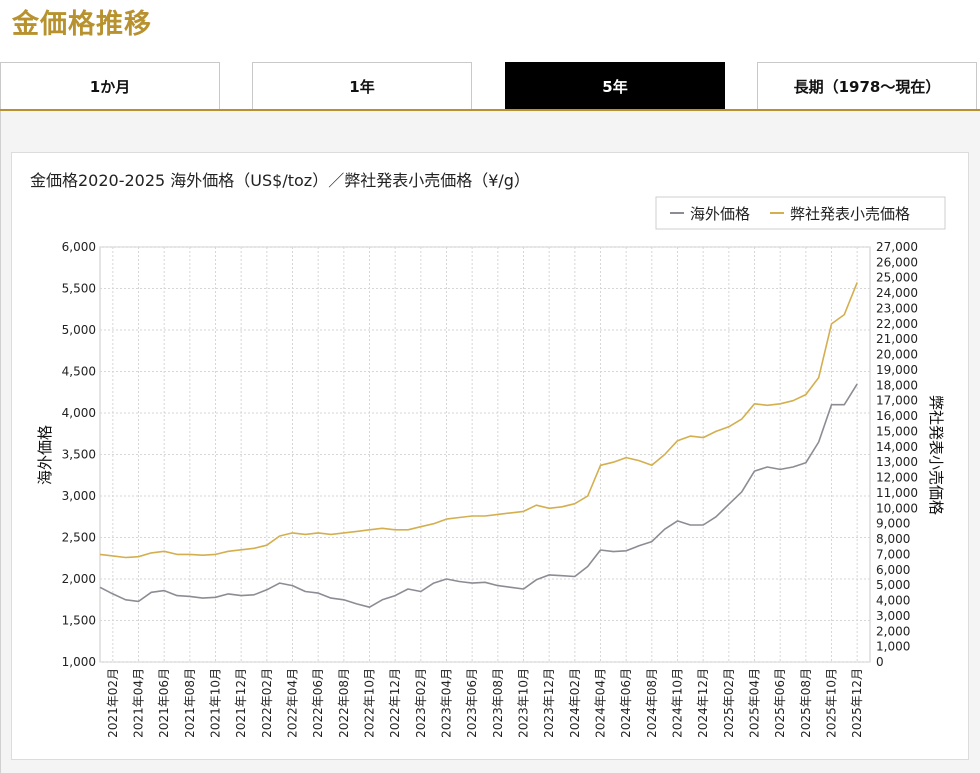 This screenshot has width=980, height=773. What do you see at coordinates (362, 85) in the screenshot?
I see `tab-1-year: 1年` at bounding box center [362, 85].